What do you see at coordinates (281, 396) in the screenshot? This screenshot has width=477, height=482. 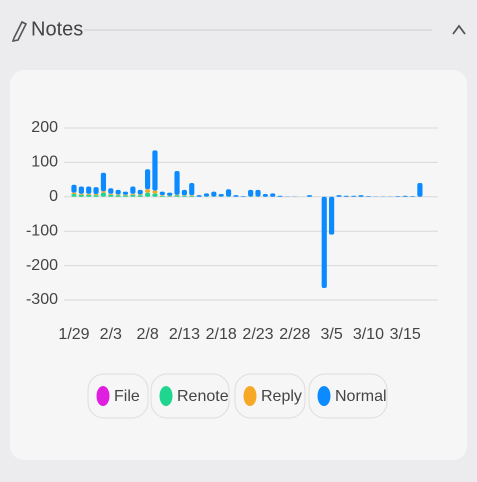 I see `legend-label: Reply` at bounding box center [281, 396].